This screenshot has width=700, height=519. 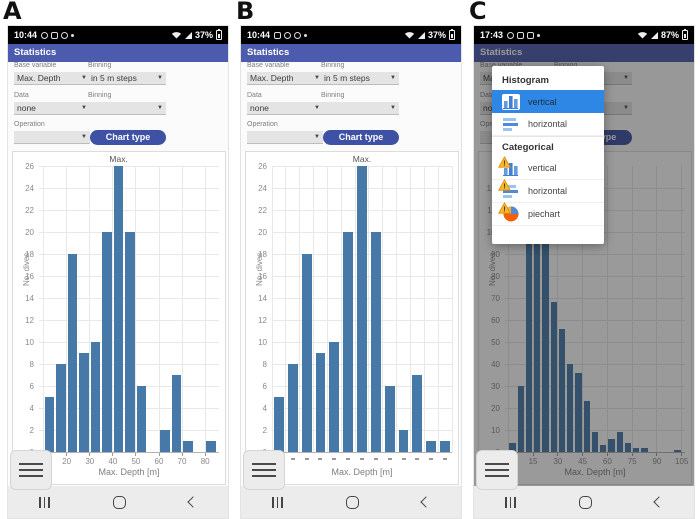 What do you see at coordinates (548, 101) in the screenshot?
I see `chart-type-option-histogram-vertical: vertical` at bounding box center [548, 101].